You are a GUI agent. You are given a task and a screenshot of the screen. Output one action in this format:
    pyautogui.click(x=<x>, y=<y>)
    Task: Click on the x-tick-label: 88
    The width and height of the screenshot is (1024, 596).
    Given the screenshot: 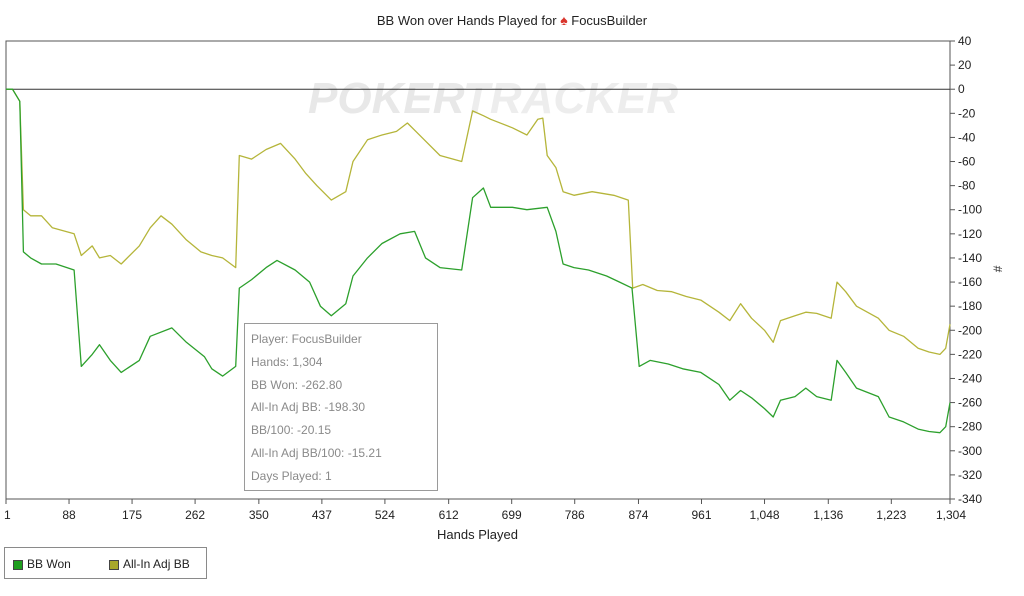 What is the action you would take?
    pyautogui.click(x=69, y=515)
    